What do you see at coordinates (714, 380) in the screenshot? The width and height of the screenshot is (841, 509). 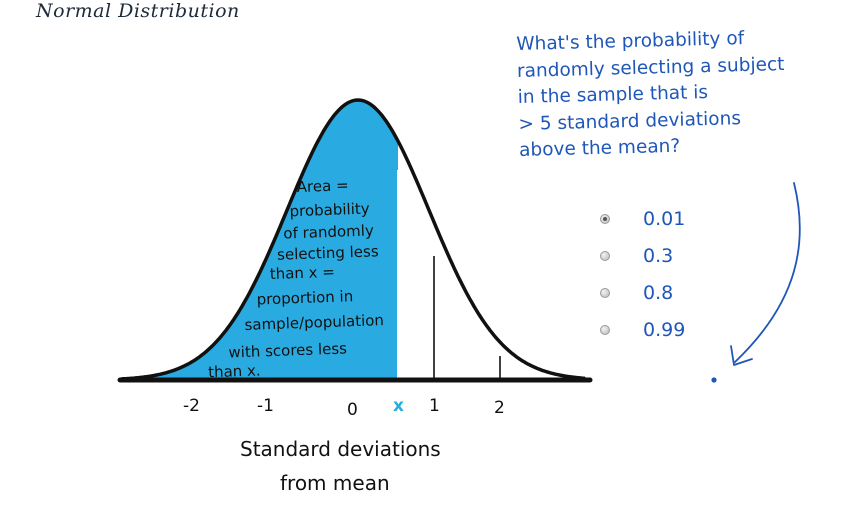 I see `answer-dot` at bounding box center [714, 380].